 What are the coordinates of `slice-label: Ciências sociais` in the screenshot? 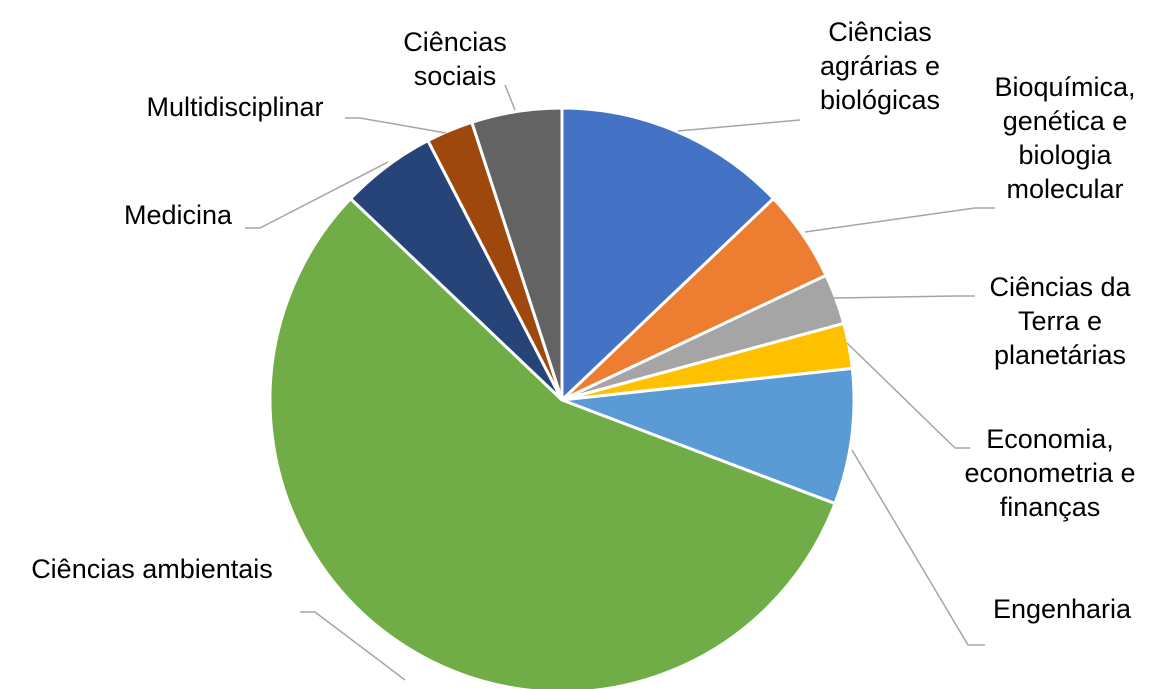 It's located at (455, 59).